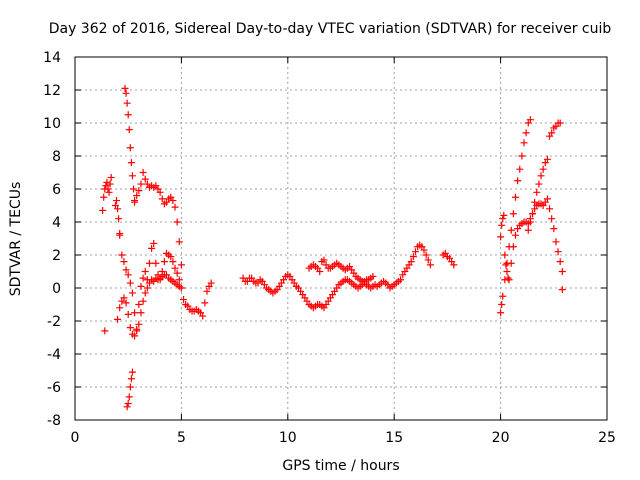 This screenshot has width=640, height=480. Describe the element at coordinates (52, 58) in the screenshot. I see `y-tick-label: 14` at that location.